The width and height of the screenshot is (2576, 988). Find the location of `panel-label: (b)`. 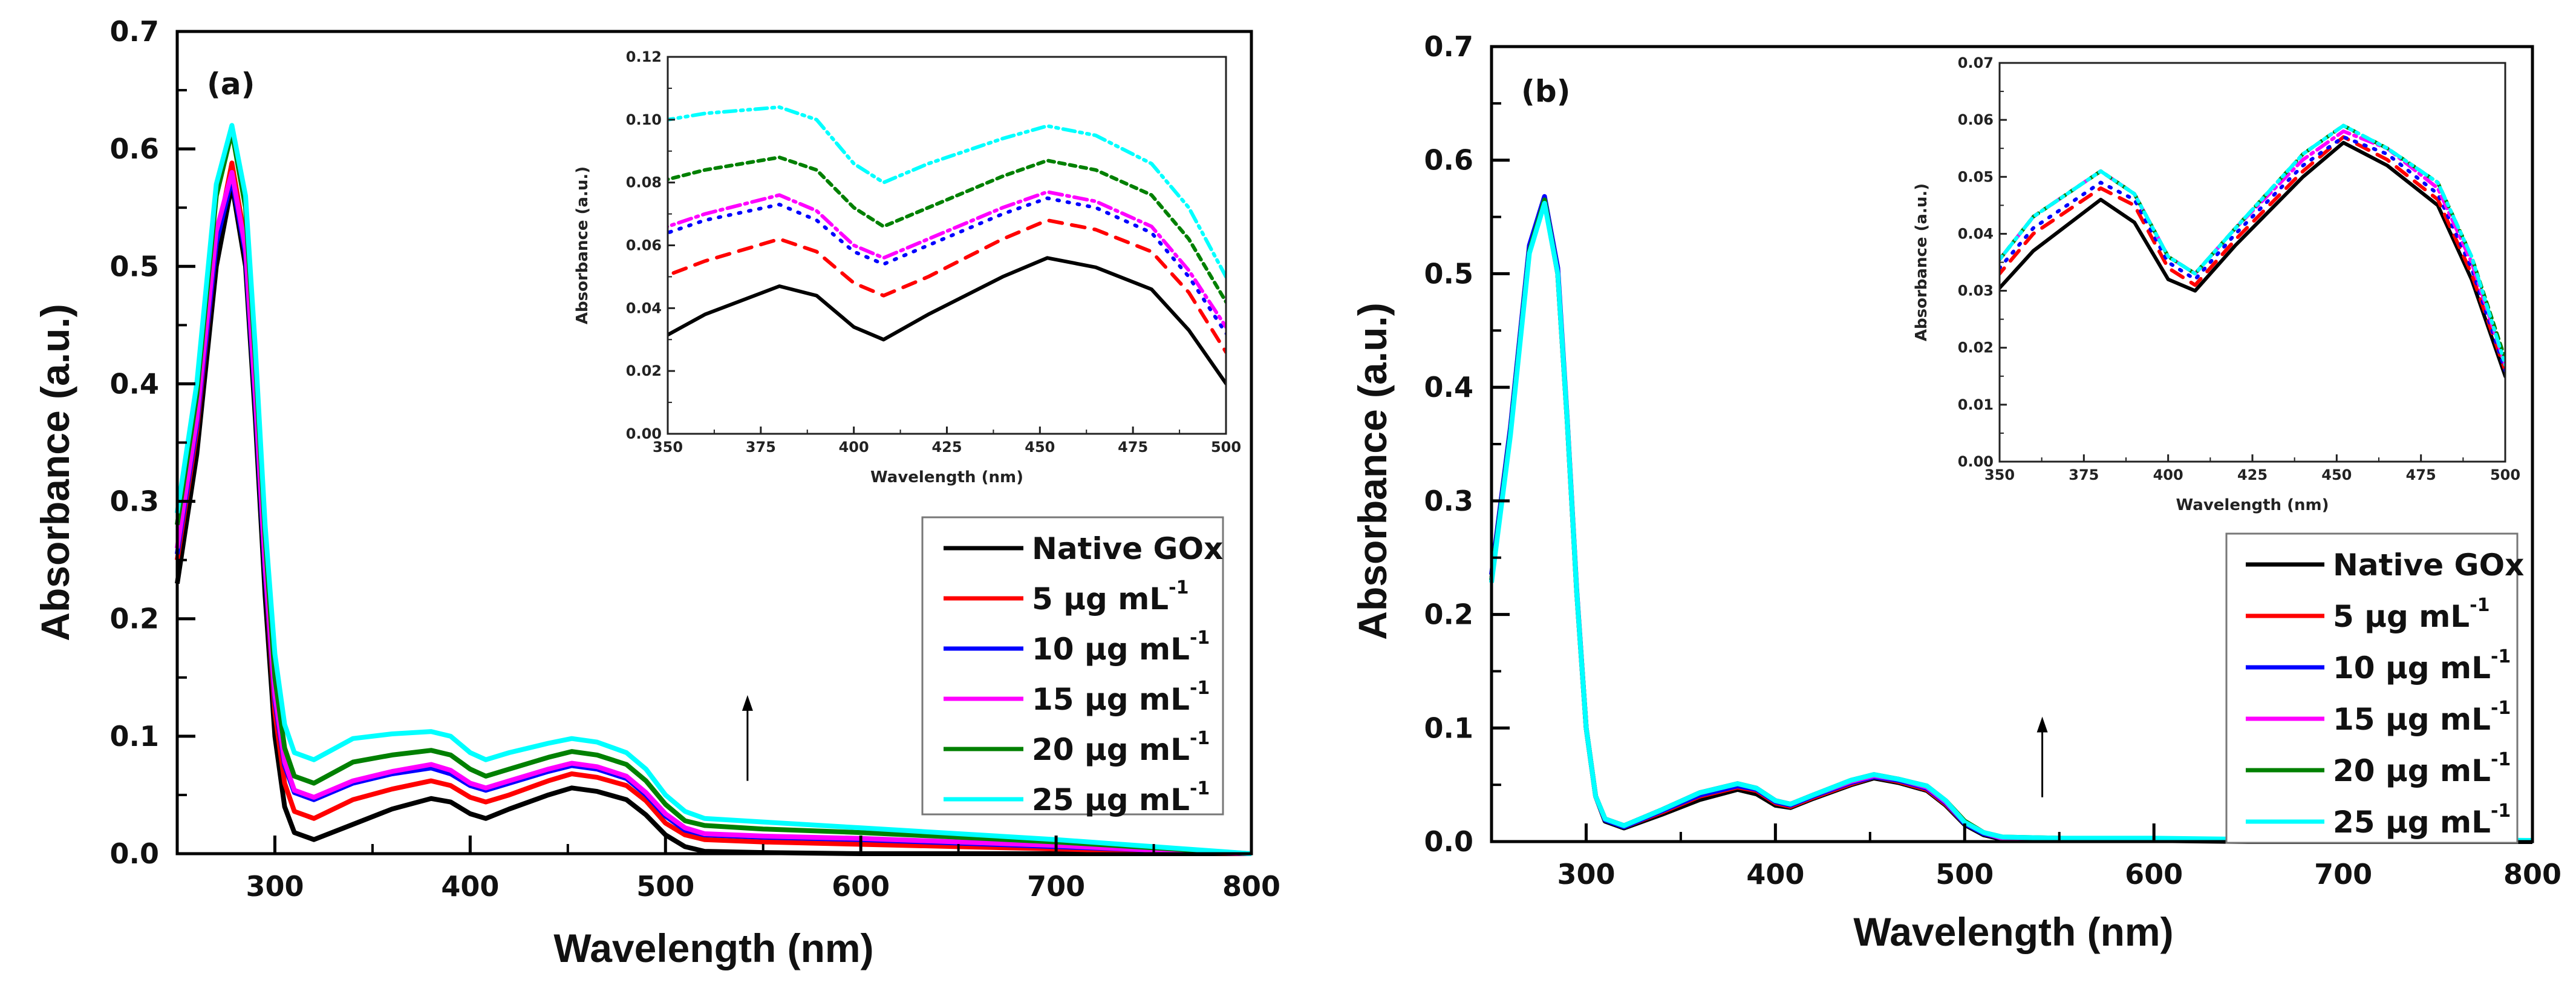

panel-label: (b) is located at coordinates (1546, 91).